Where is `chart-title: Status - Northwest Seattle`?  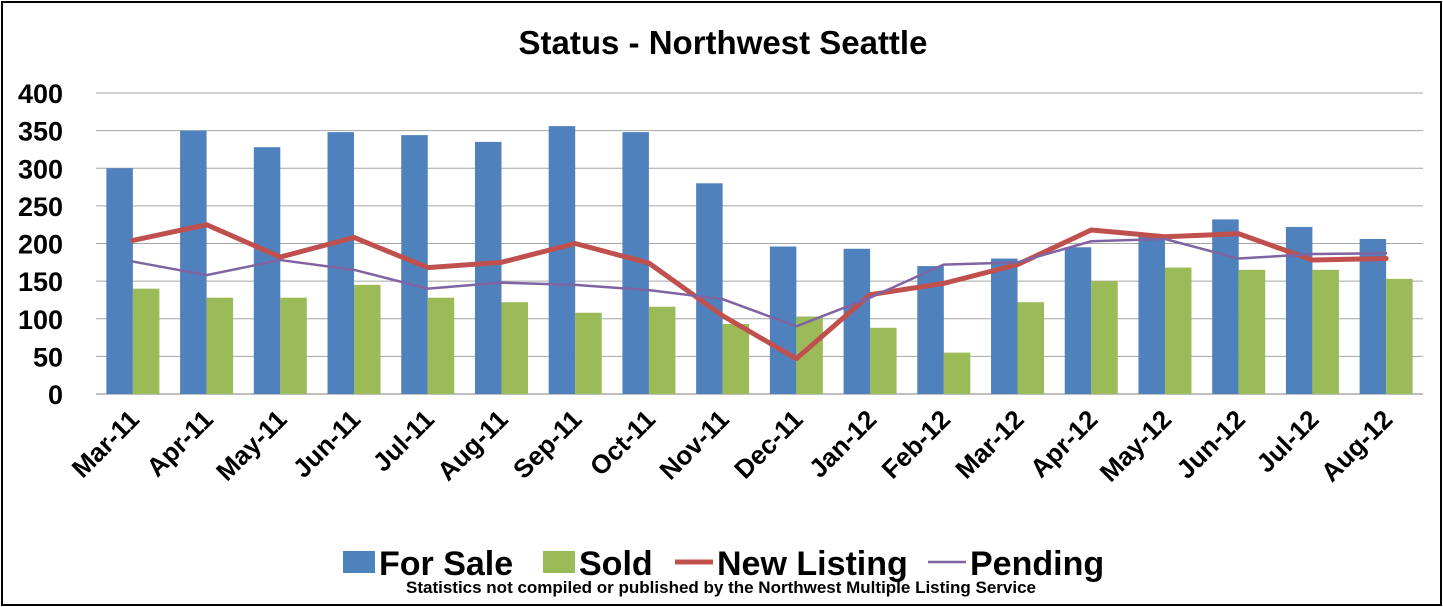 chart-title: Status - Northwest Seattle is located at coordinates (723, 42).